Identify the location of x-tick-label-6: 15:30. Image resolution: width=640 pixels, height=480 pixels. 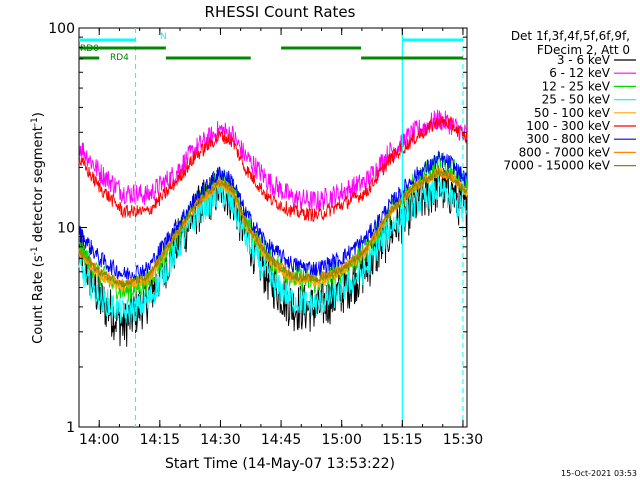
(463, 440).